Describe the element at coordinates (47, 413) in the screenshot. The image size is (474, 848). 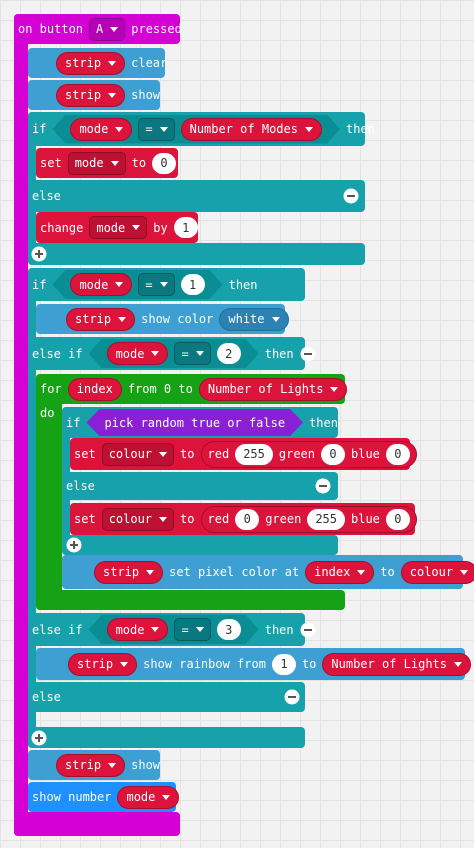
I see `label: do` at that location.